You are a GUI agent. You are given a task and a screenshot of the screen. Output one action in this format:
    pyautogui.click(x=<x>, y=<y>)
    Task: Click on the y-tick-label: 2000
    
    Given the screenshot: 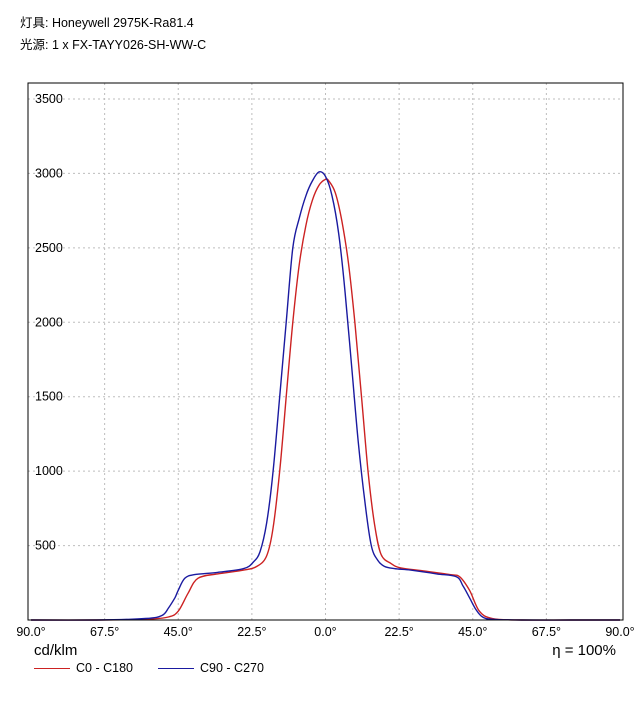 What is the action you would take?
    pyautogui.click(x=49, y=322)
    